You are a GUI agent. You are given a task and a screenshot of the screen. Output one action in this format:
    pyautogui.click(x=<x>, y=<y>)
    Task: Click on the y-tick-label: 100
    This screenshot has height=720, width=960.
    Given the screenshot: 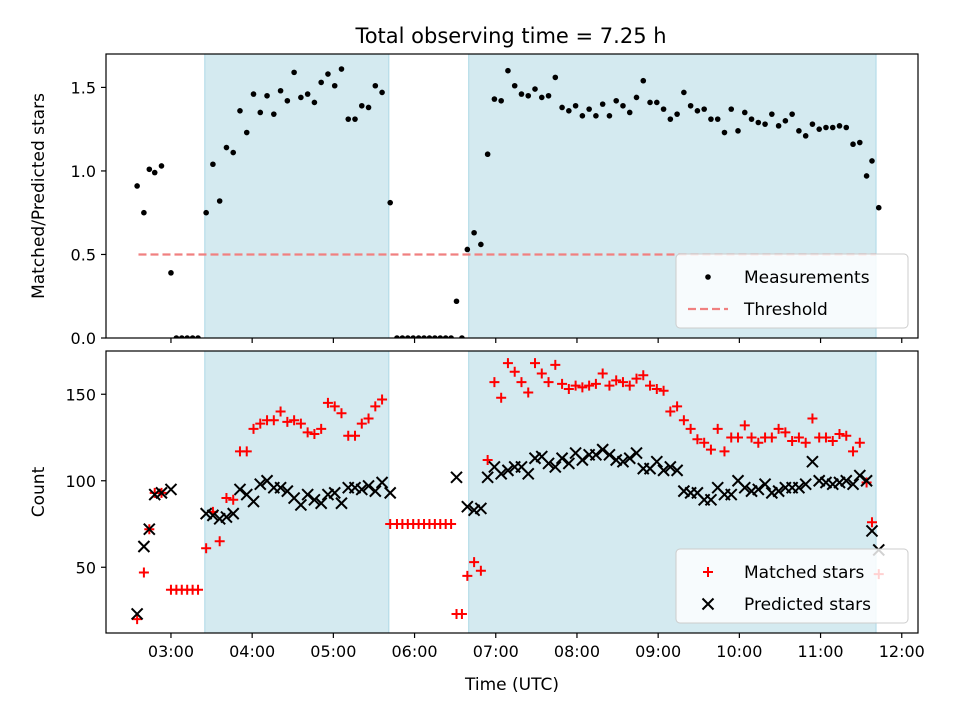 What is the action you would take?
    pyautogui.click(x=80, y=481)
    